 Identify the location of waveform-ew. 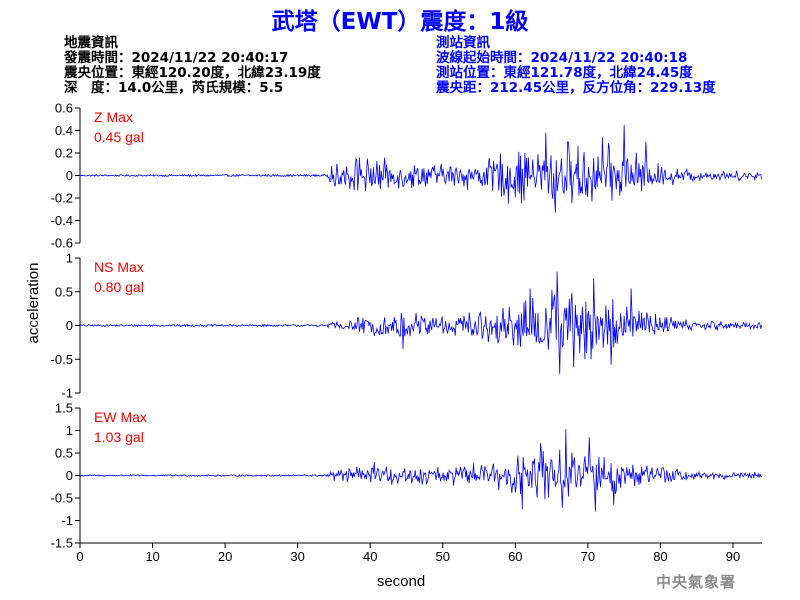
(420, 470).